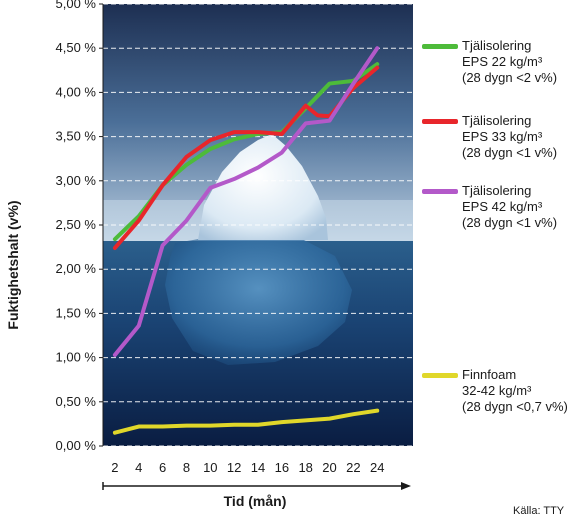 The image size is (586, 523). I want to click on y-tick-label: 2,50 %, so click(76, 224).